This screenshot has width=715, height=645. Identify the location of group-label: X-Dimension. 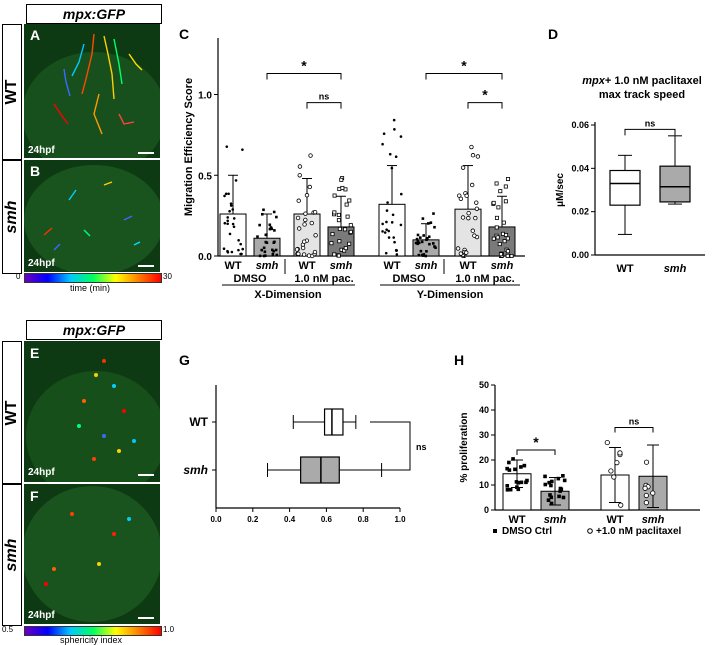
(288, 295).